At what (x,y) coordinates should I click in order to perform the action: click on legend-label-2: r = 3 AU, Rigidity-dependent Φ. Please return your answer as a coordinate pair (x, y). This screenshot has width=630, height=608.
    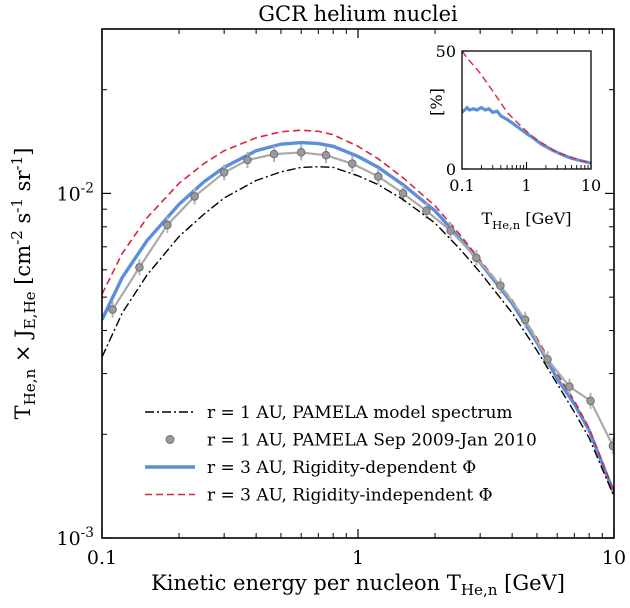
    Looking at the image, I should click on (341, 468).